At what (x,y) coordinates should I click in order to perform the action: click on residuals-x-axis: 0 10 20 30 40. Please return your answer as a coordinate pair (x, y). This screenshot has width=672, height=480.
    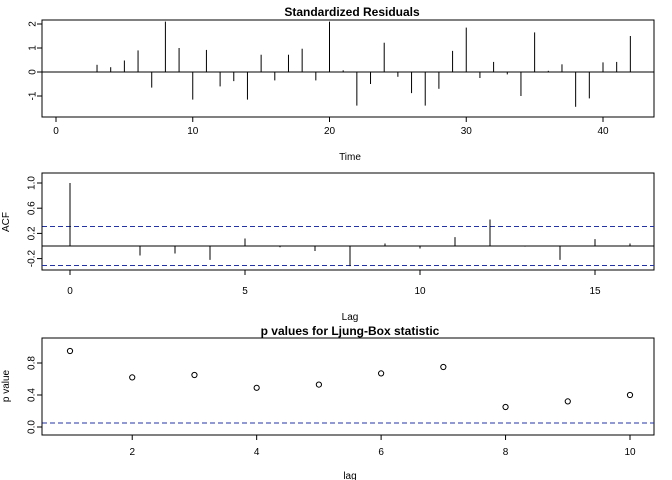
    Looking at the image, I should click on (331, 126).